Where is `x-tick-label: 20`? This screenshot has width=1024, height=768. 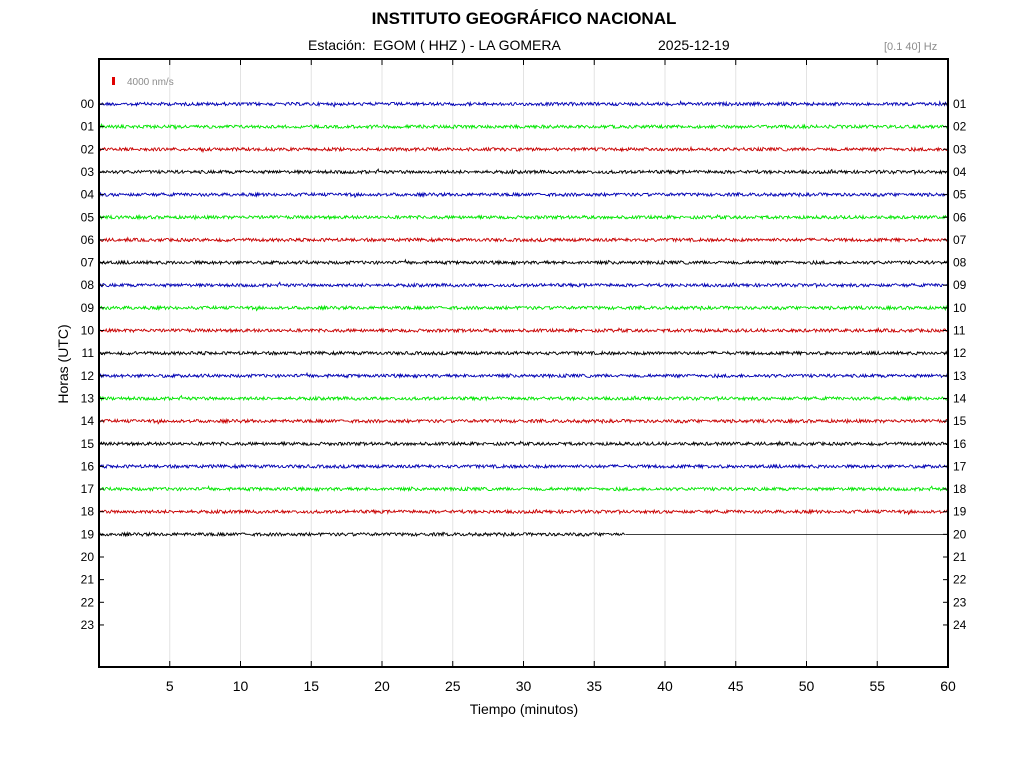
x-tick-label: 20 is located at coordinates (382, 686).